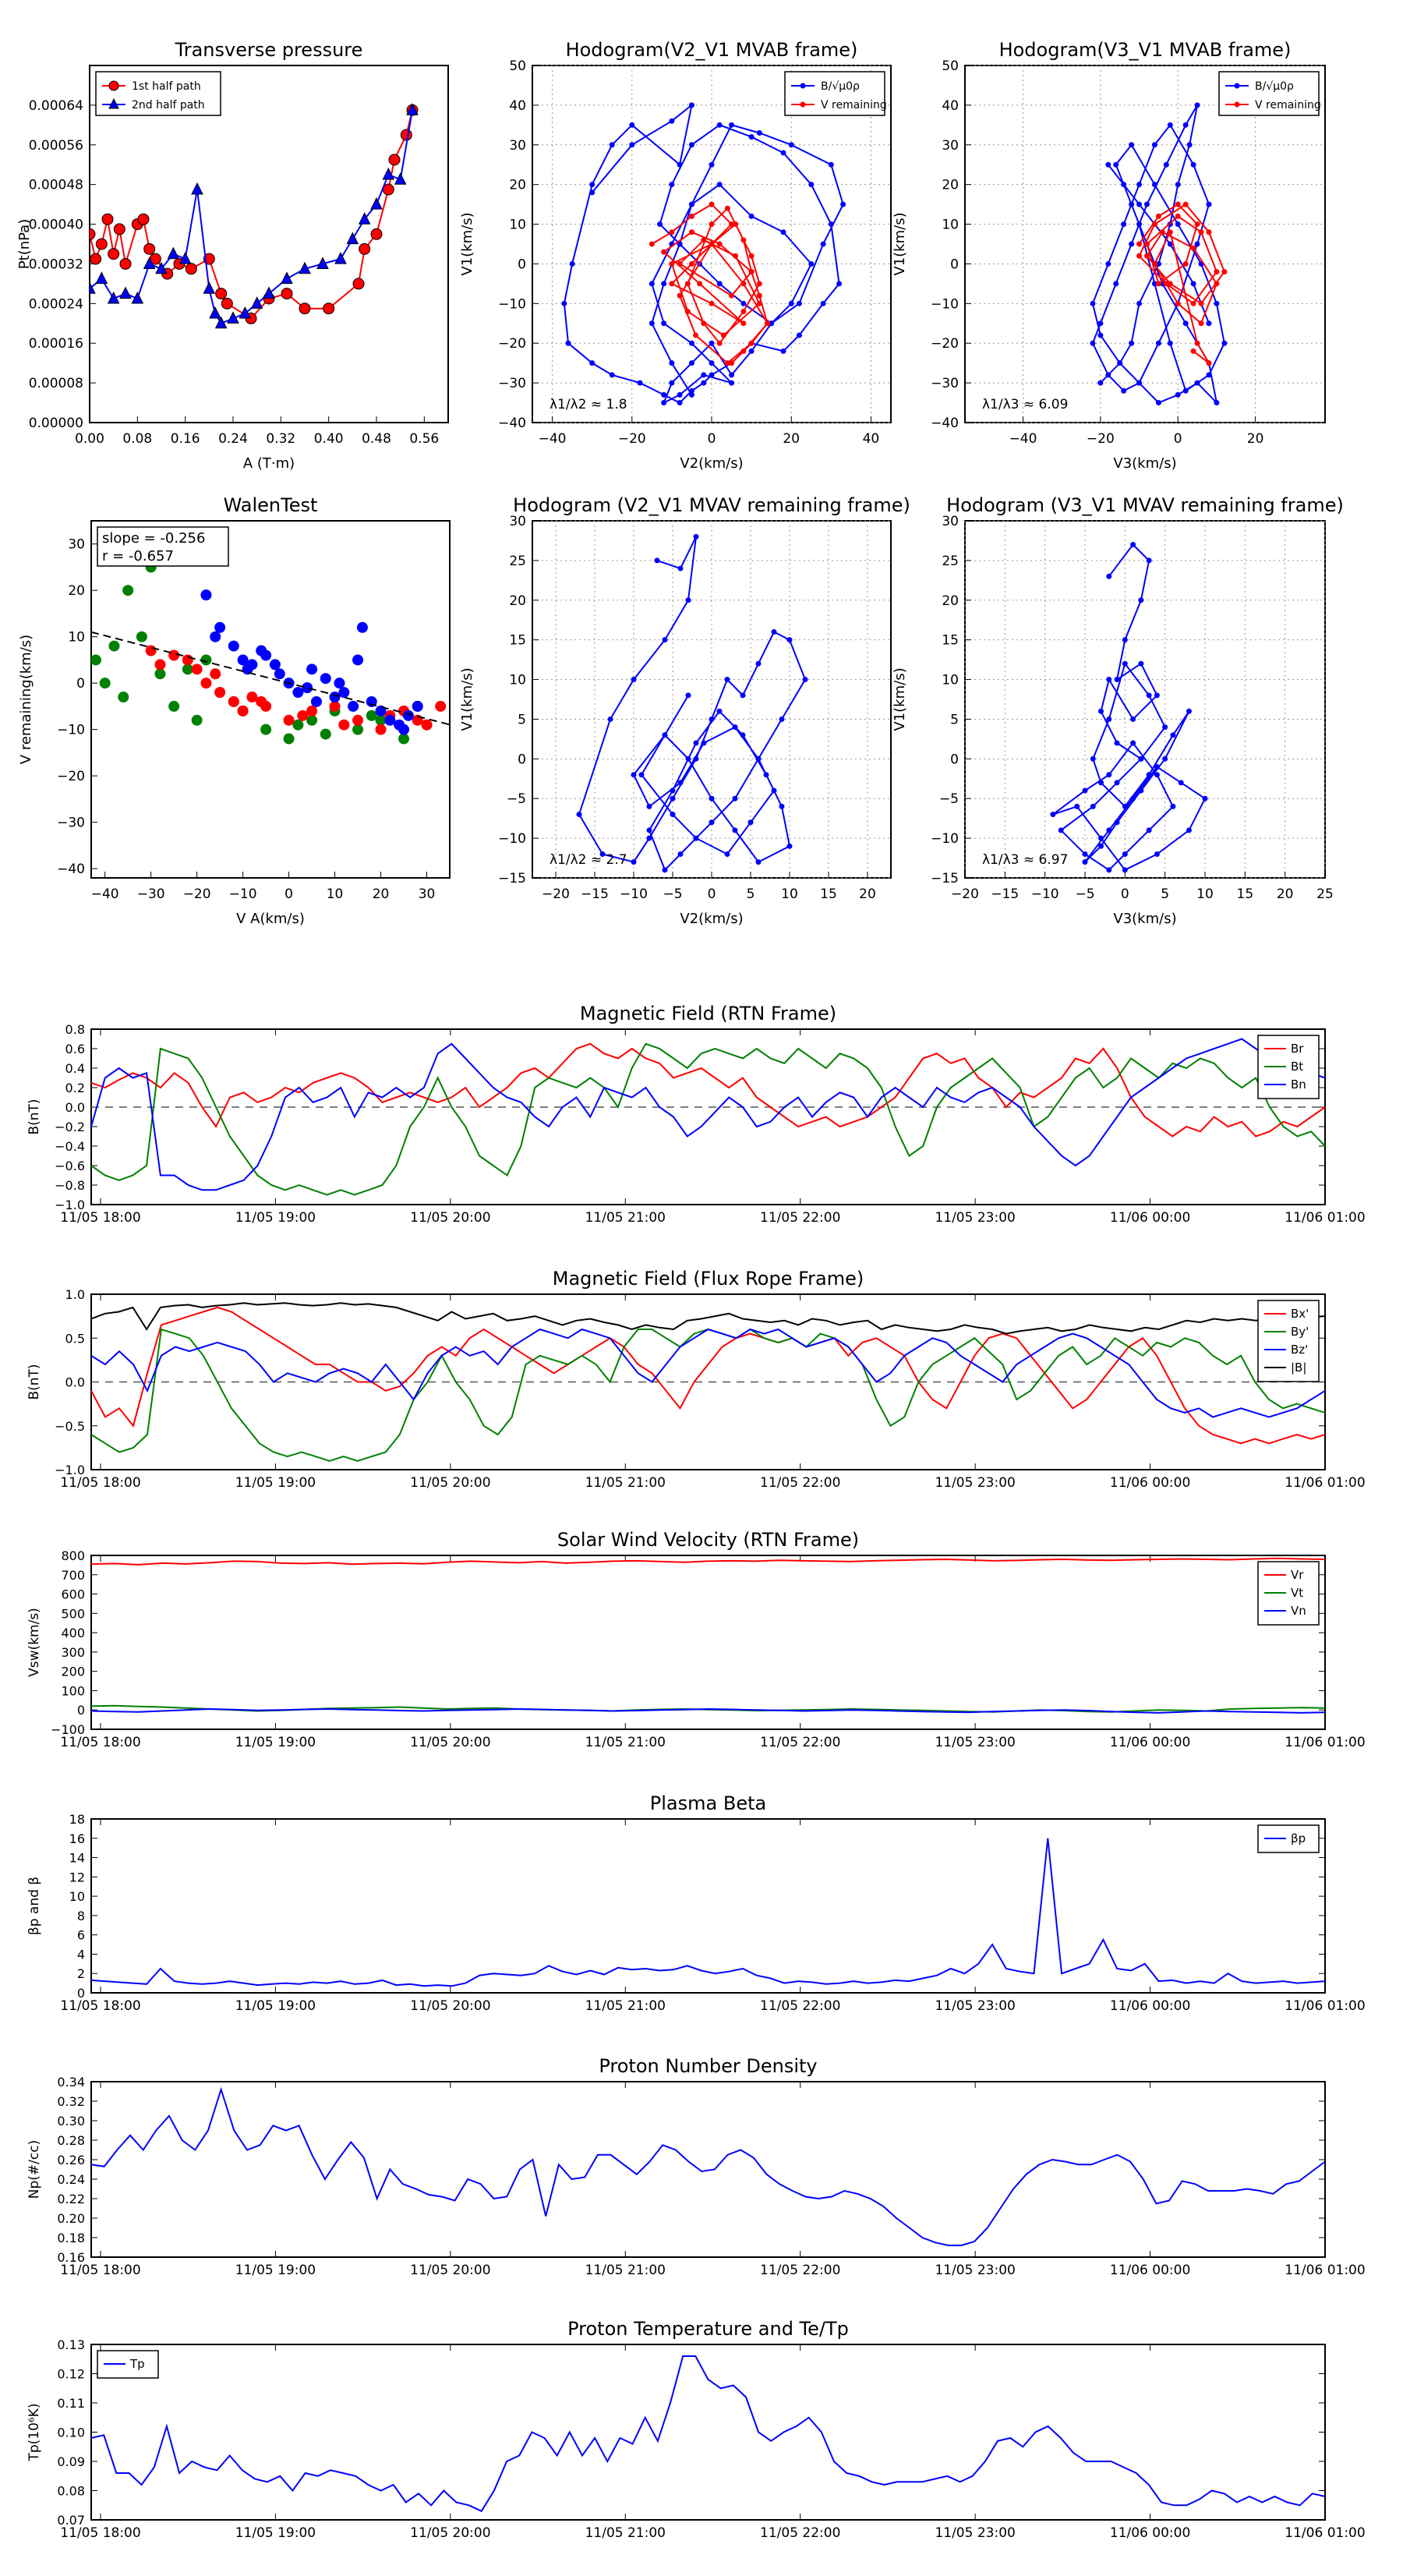  I want to click on pt-ytick-label: 0.00024, so click(56, 304).